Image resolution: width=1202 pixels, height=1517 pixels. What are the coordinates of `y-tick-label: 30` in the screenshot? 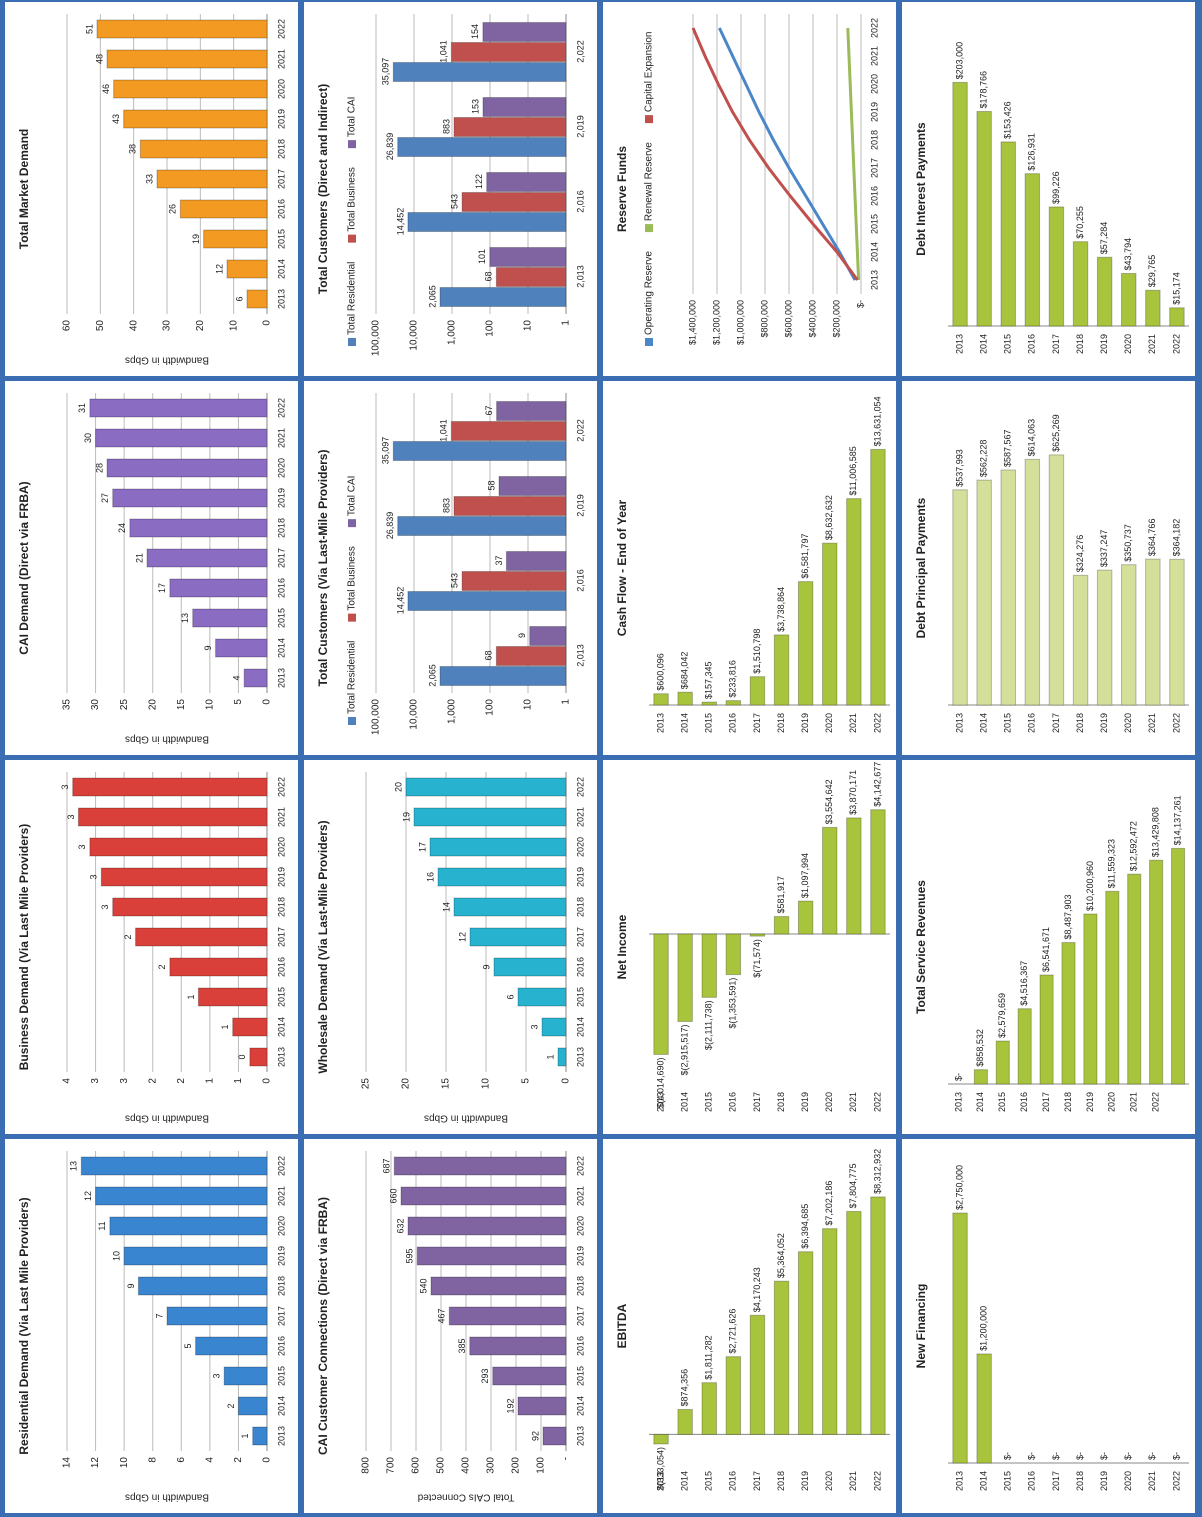 It's located at (167, 326).